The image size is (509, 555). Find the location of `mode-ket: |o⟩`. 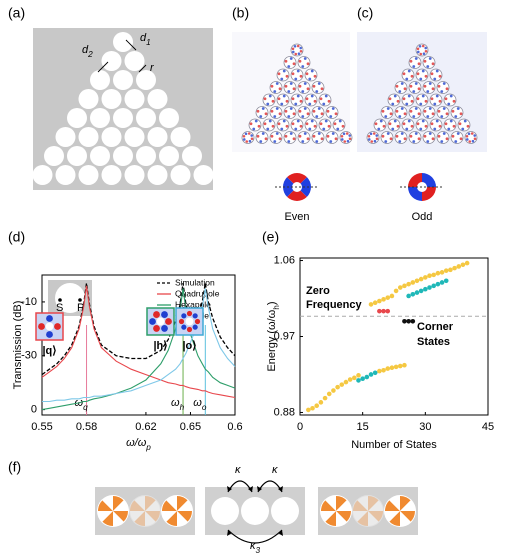

mode-ket: |o⟩ is located at coordinates (189, 346).